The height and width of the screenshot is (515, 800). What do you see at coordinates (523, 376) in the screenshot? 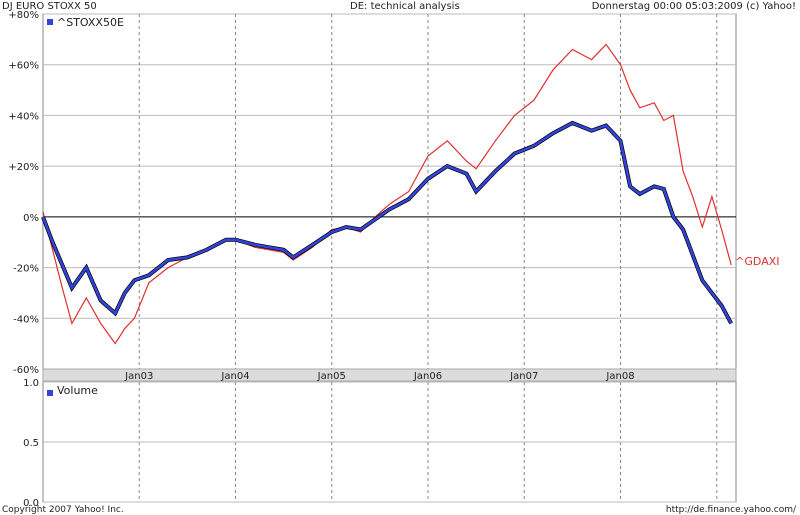
I see `x-tick-label: Jan07` at bounding box center [523, 376].